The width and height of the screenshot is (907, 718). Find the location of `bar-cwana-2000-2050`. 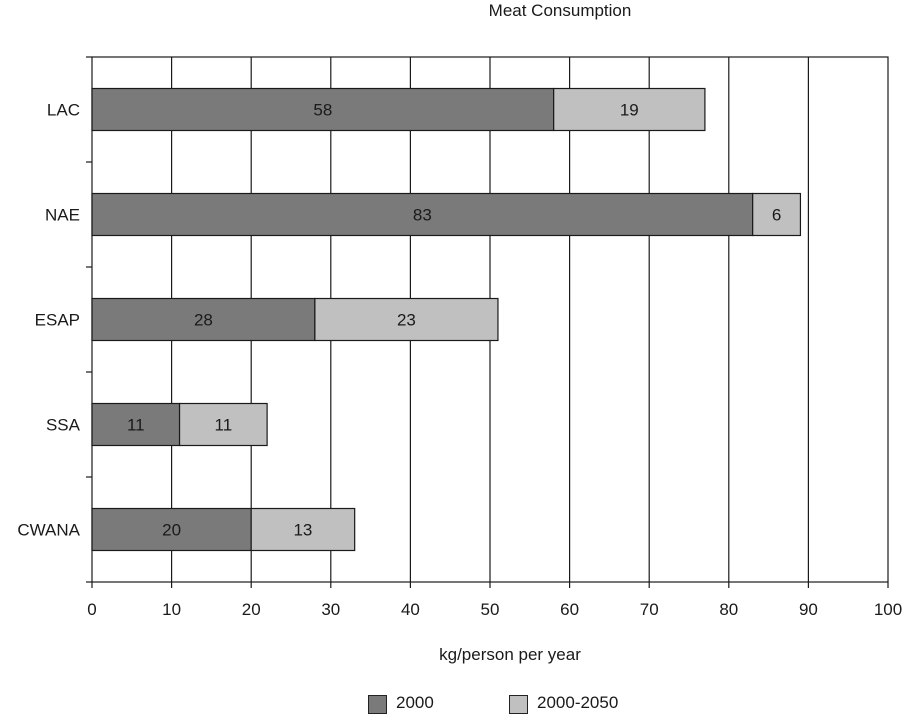

bar-cwana-2000-2050 is located at coordinates (303, 529).